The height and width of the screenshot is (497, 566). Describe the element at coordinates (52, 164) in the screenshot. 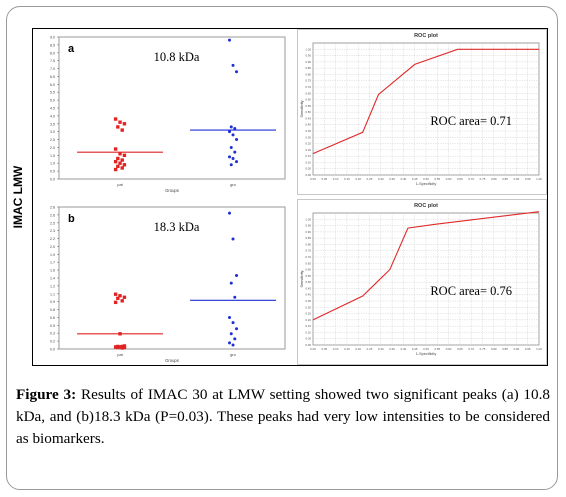

I see `y-tick-label: 1.0` at that location.